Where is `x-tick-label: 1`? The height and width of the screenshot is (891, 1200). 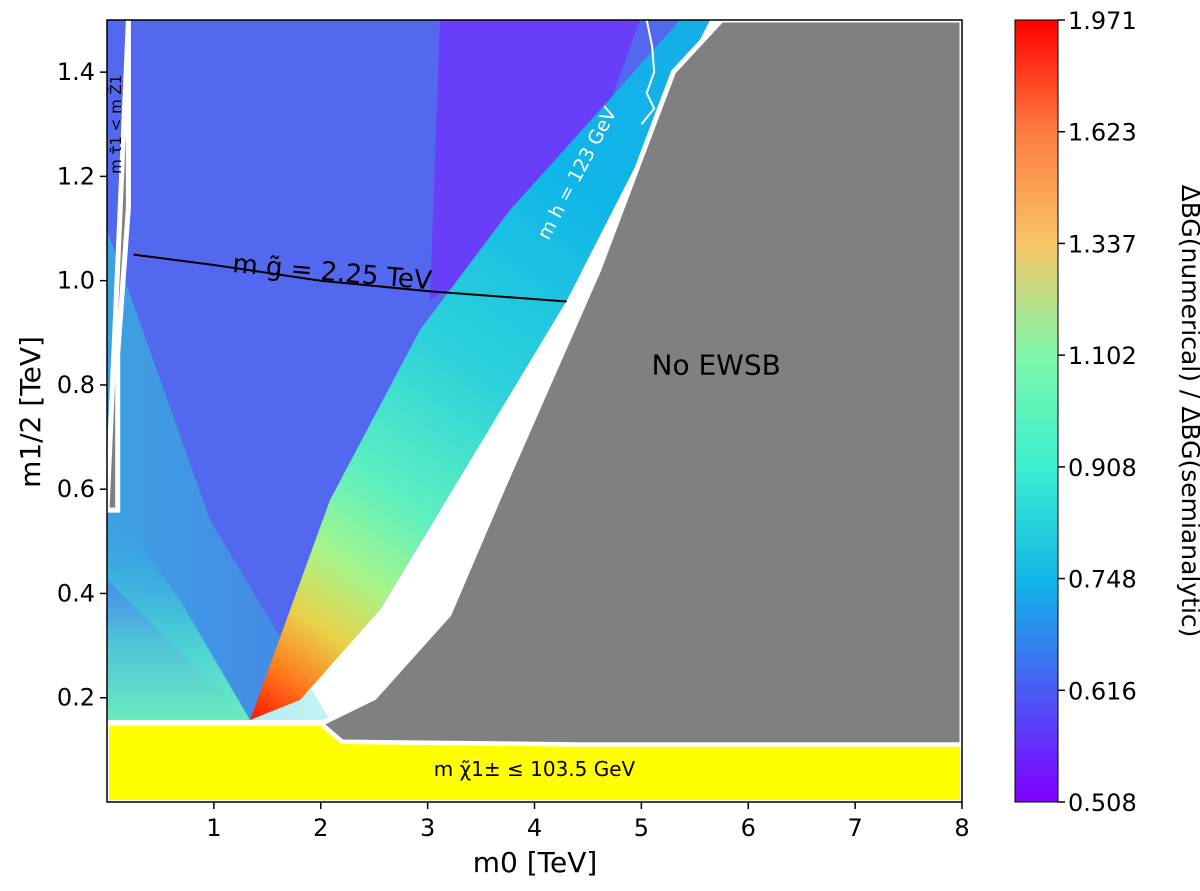 x-tick-label: 1 is located at coordinates (213, 828).